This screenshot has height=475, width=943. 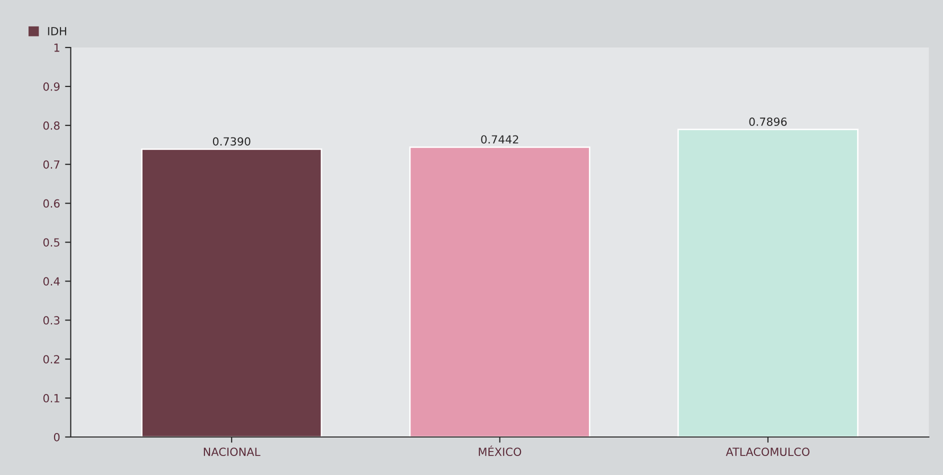 What do you see at coordinates (51, 398) in the screenshot?
I see `y-tick-label: 0.1` at bounding box center [51, 398].